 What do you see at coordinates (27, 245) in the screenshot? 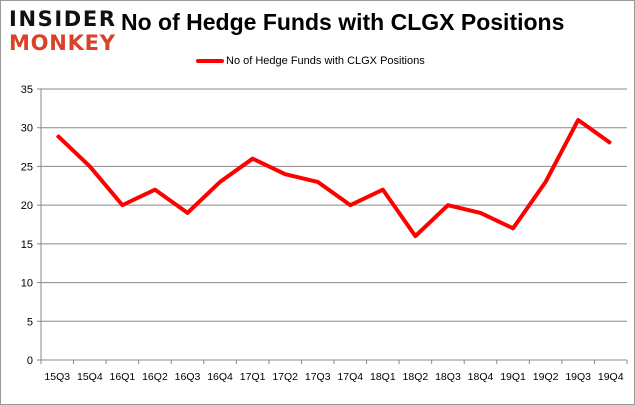
I see `y-tick-label: 15` at bounding box center [27, 245].